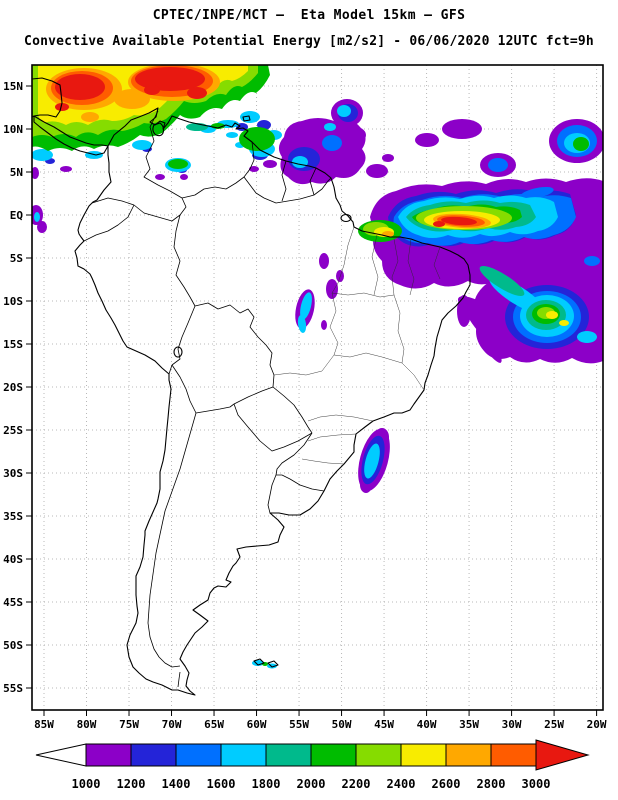 The height and width of the screenshot is (800, 618). I want to click on lon-label: 65W, so click(214, 724).